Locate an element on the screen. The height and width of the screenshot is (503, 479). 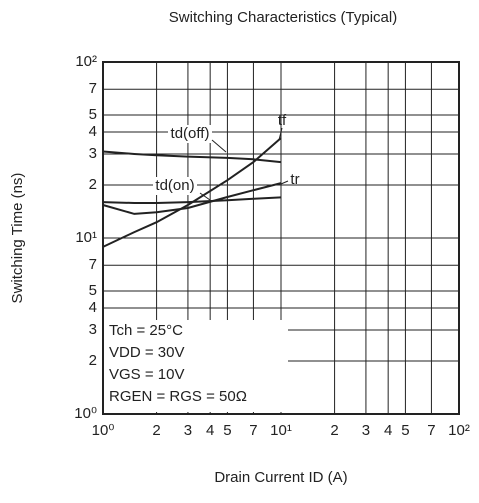
annotation: RGEN = RGS = 50Ω is located at coordinates (178, 396).